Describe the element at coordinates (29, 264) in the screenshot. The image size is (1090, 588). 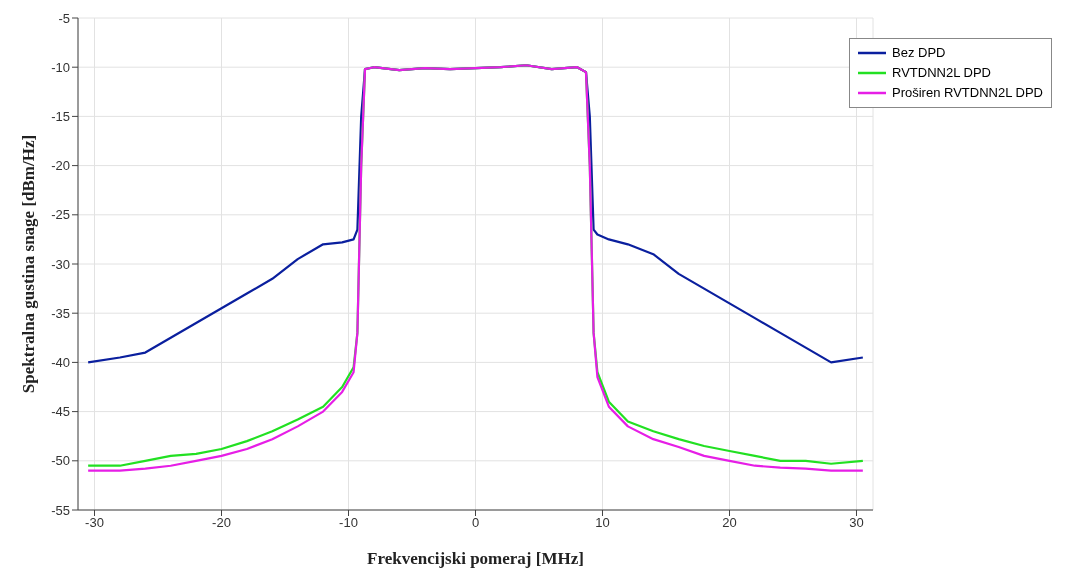
I see `y-axis-title: Spektralna gustina snage [dBm/Hz]` at that location.